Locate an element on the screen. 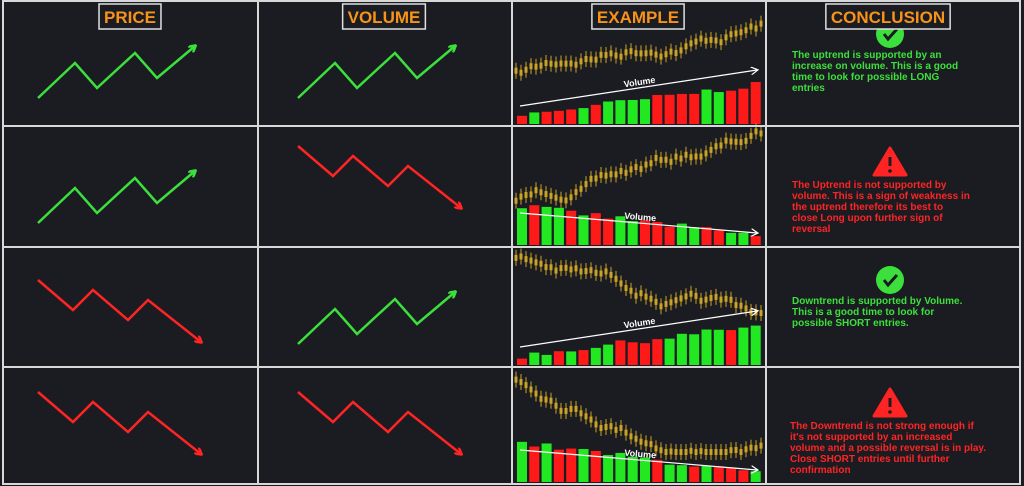  conclusion-line: the uptrend therefore its best to is located at coordinates (867, 207).